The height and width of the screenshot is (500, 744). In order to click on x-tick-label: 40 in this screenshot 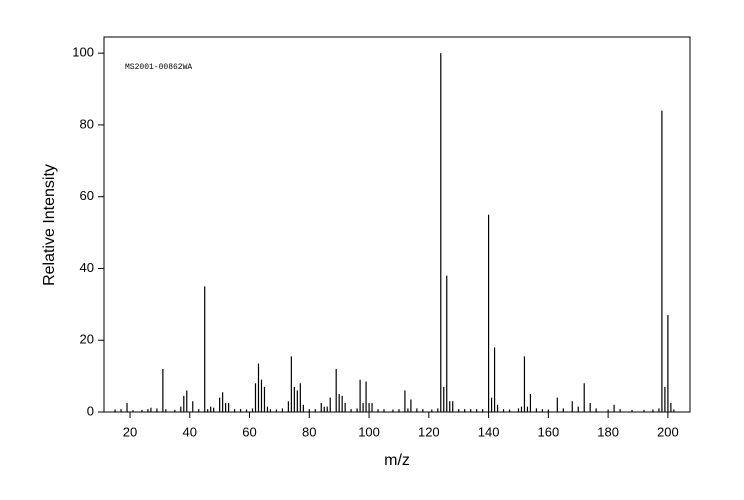, I will do `click(190, 431)`.